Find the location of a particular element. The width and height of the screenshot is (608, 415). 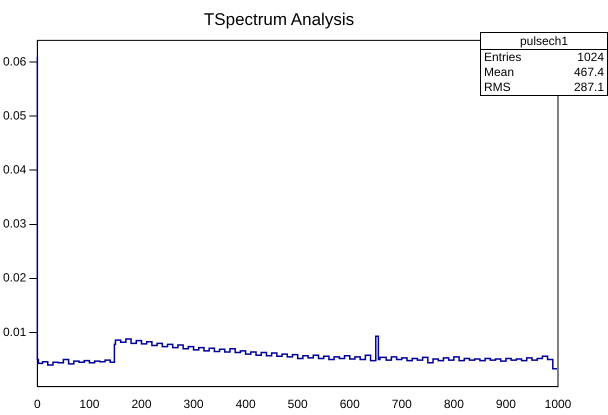

y-tick-label: 0.03 is located at coordinates (14, 223).